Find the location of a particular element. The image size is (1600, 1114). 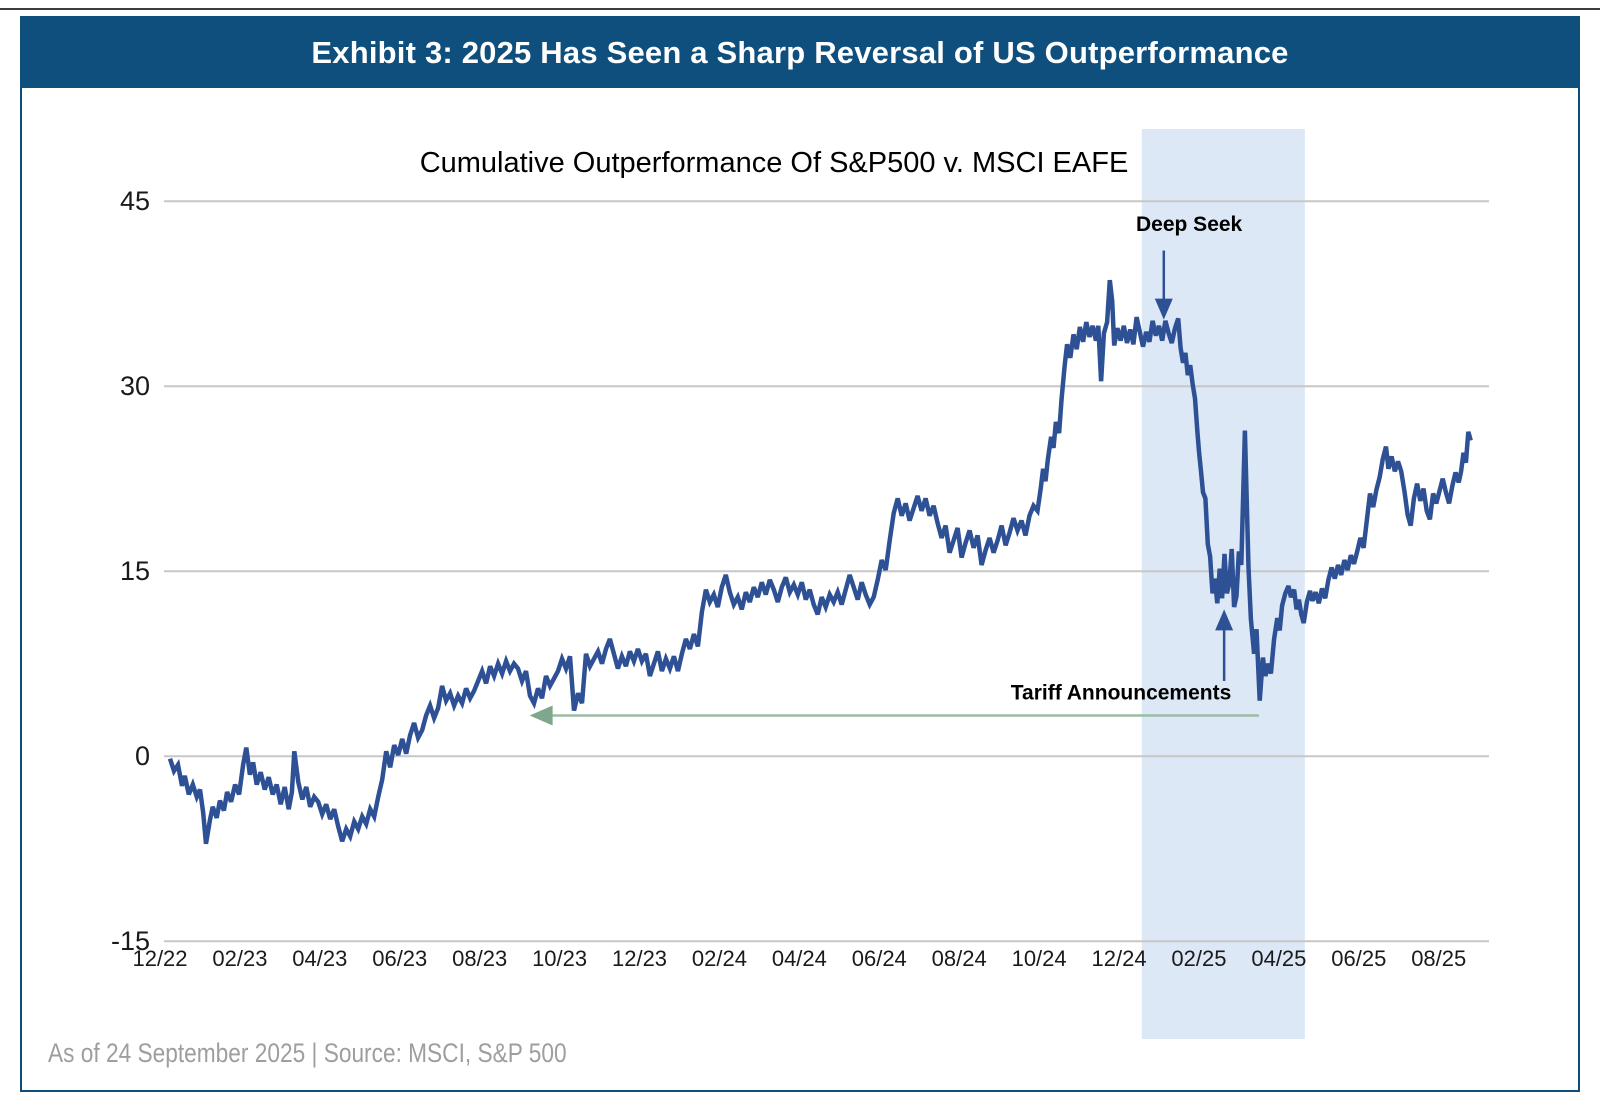

deep-seek-arrow-head is located at coordinates (1163, 309).